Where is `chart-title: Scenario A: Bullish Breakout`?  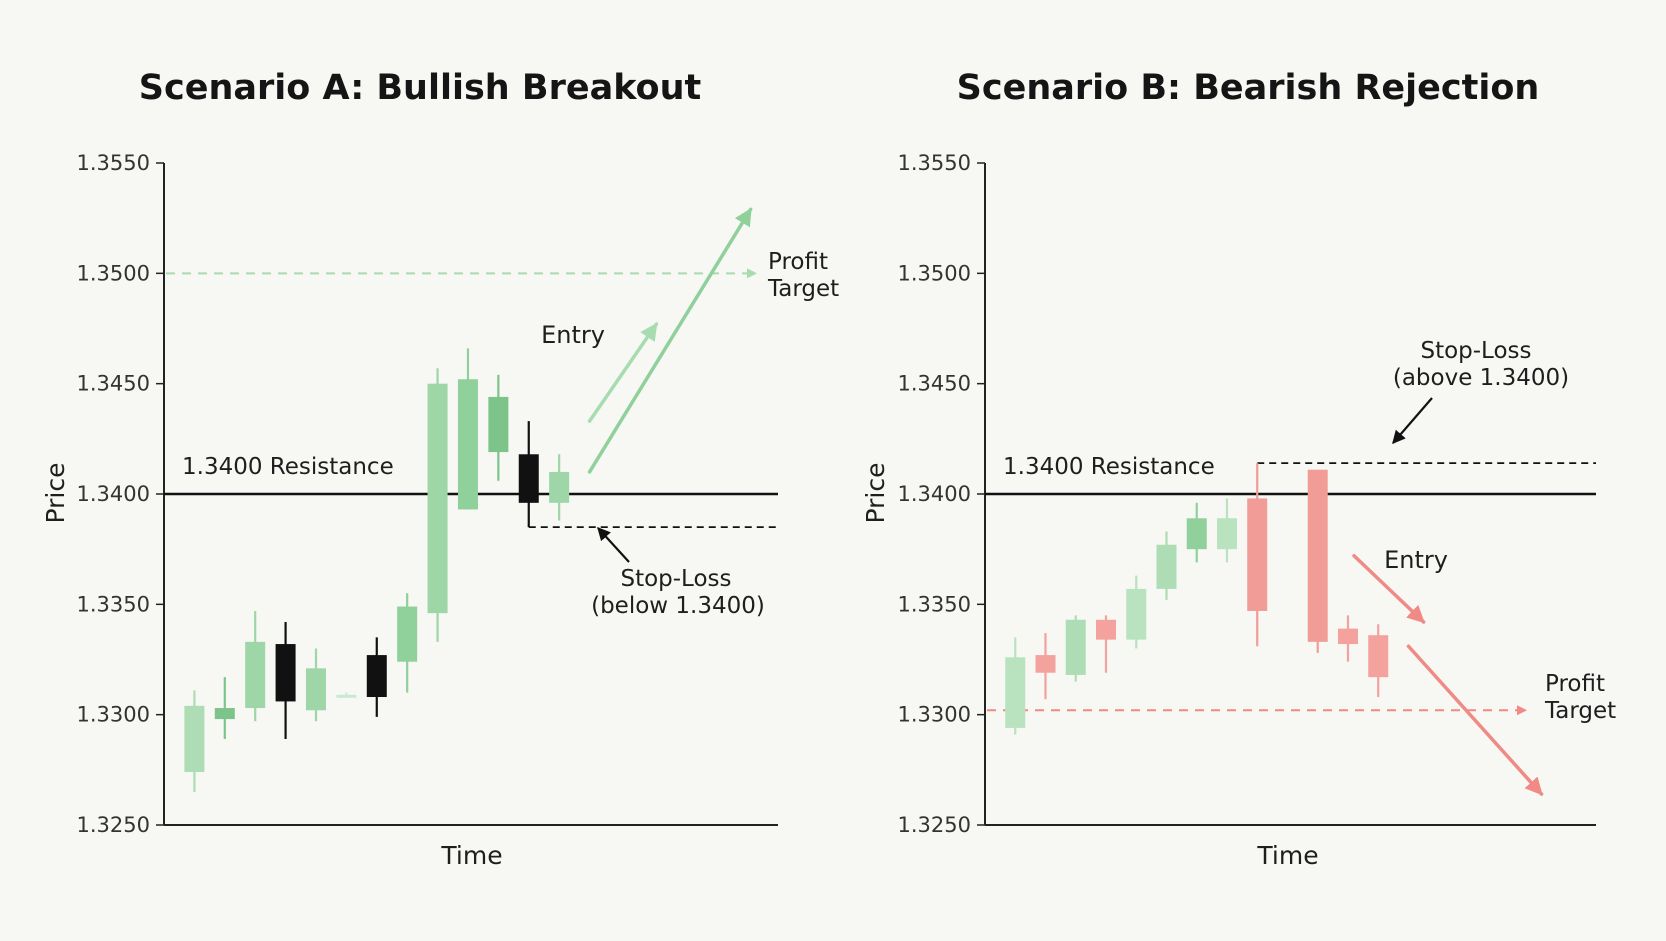 chart-title: Scenario A: Bullish Breakout is located at coordinates (420, 88).